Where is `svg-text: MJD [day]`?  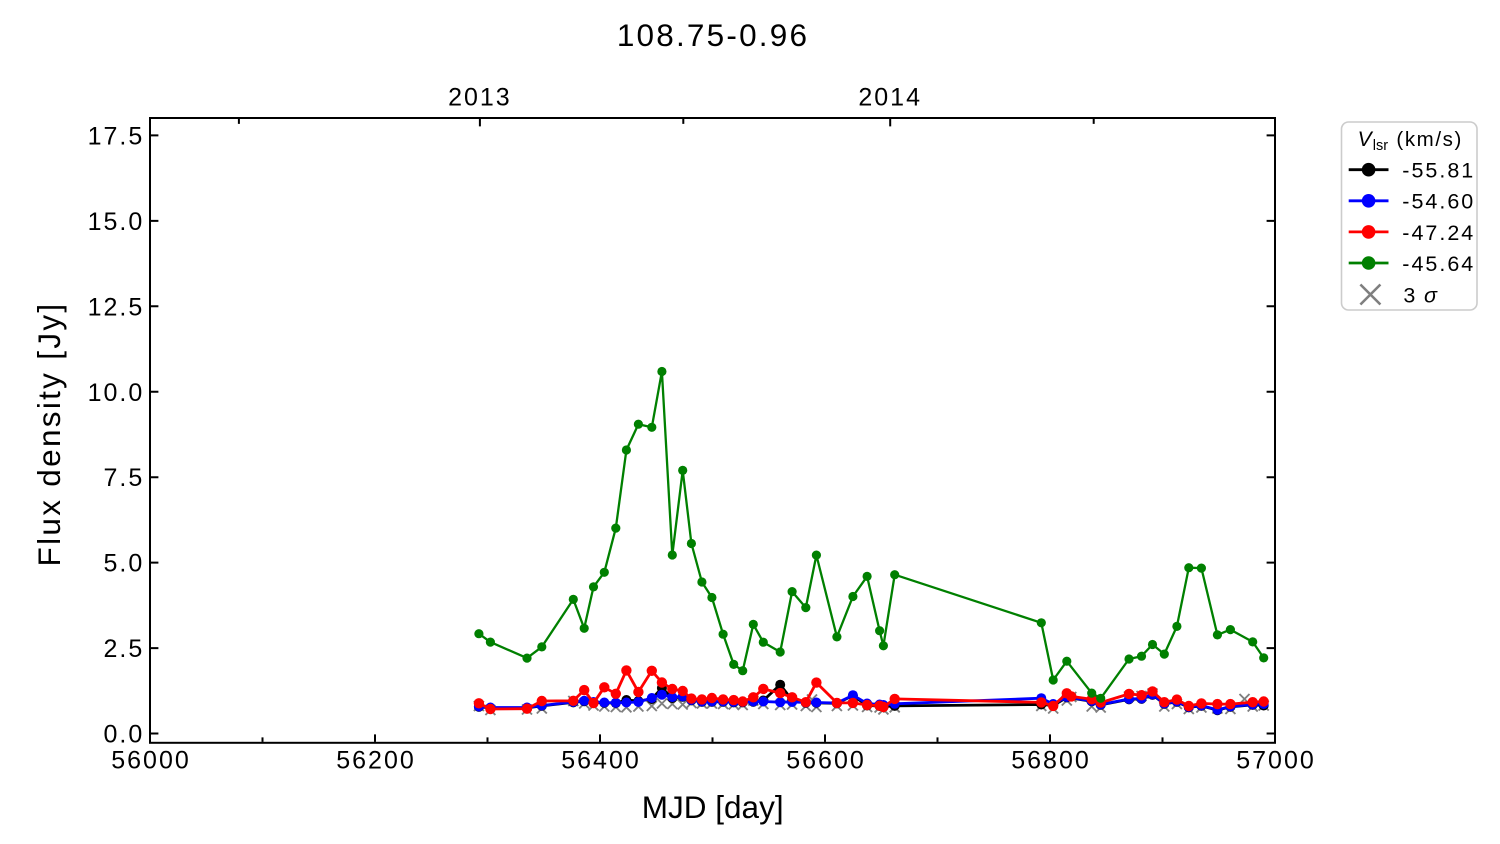 svg-text: MJD [day] is located at coordinates (713, 807).